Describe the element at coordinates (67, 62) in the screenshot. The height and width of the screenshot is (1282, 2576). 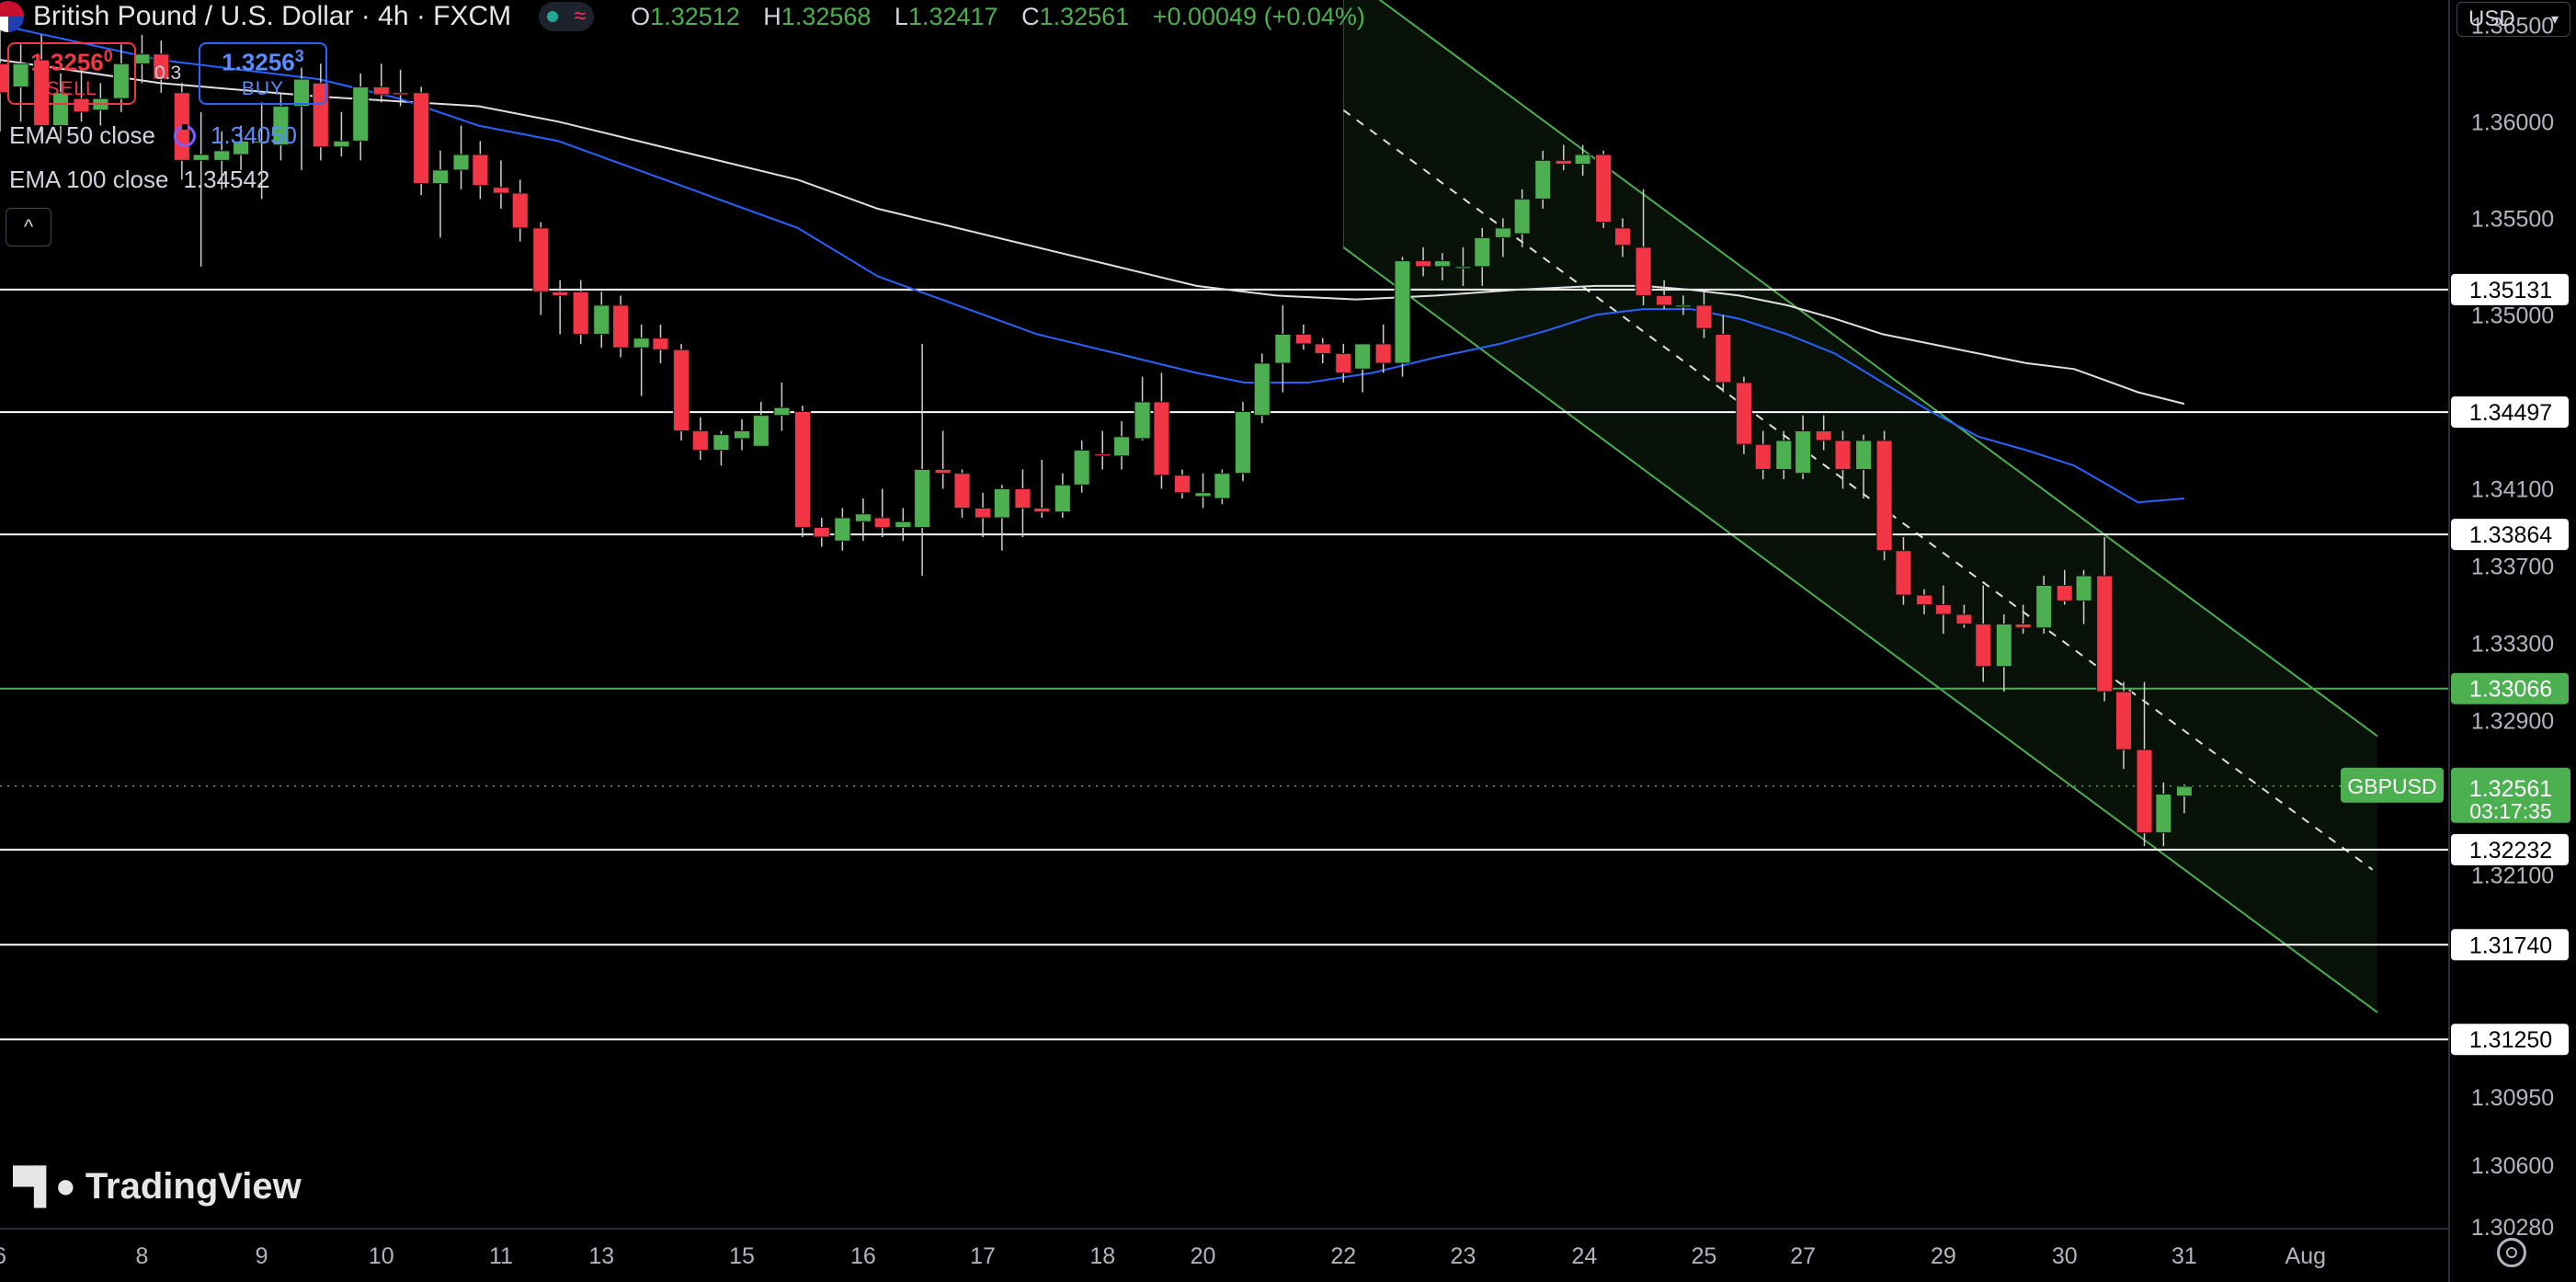
I see `sell-price-main: 1.3256` at that location.